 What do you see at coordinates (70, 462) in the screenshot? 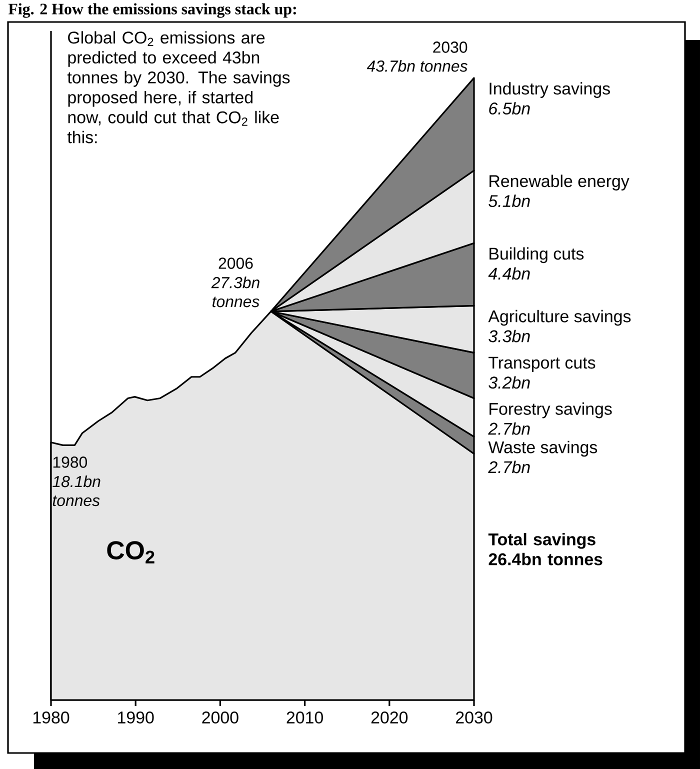
I see `annotation: 1980` at bounding box center [70, 462].